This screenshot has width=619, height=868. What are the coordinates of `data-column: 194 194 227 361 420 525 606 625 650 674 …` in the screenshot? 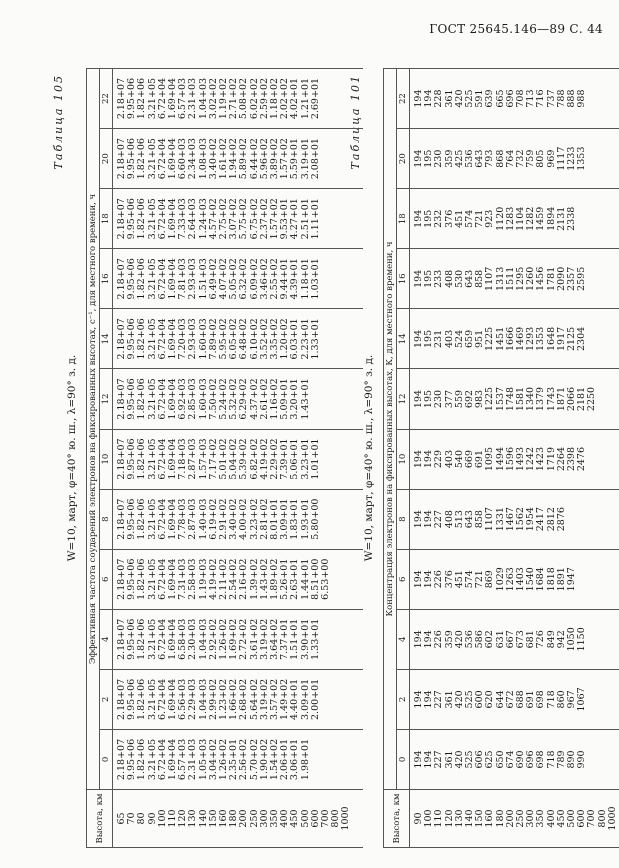 It's located at (514, 759).